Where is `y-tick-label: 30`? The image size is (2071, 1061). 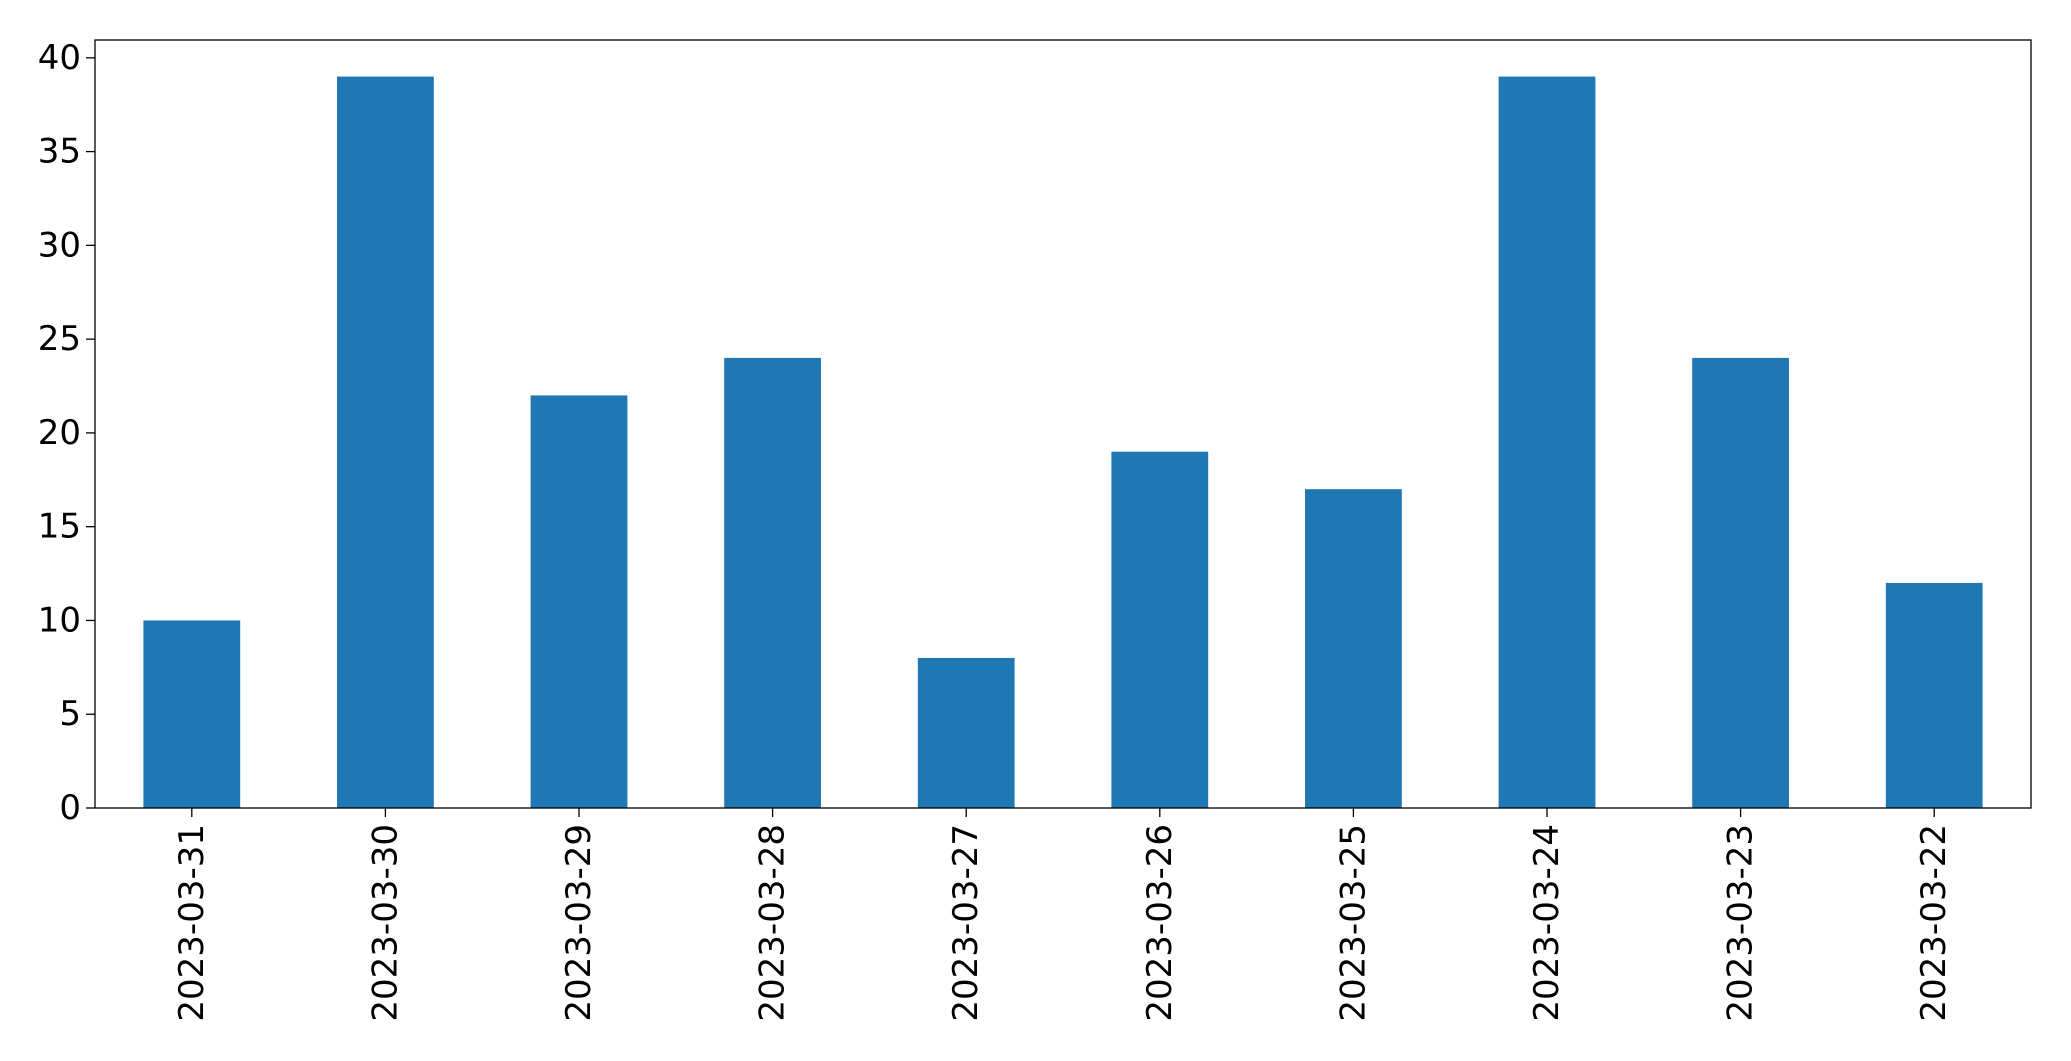
y-tick-label: 30 is located at coordinates (59, 245).